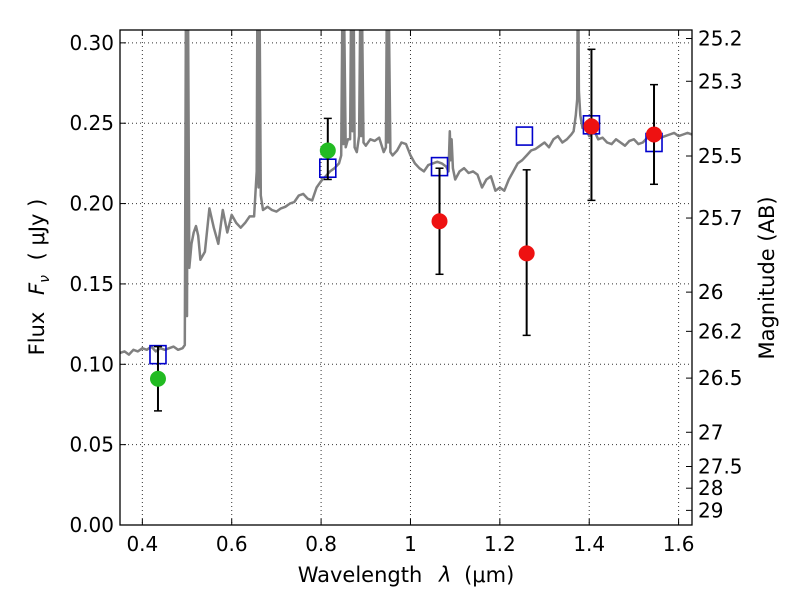  What do you see at coordinates (710, 432) in the screenshot?
I see `y2-tick-label: 27` at bounding box center [710, 432].